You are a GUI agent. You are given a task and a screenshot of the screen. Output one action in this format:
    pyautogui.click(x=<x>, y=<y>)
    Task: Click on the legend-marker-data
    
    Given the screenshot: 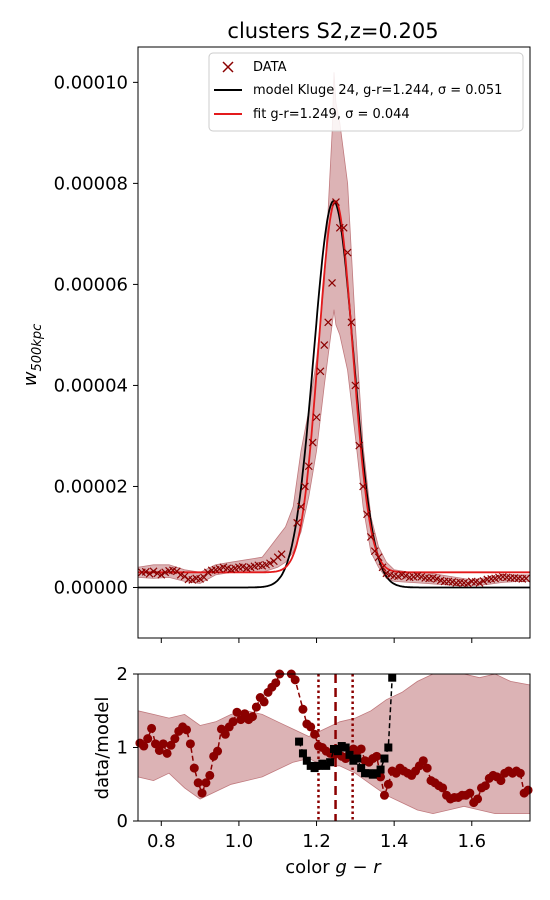 What is the action you would take?
    pyautogui.click(x=228, y=67)
    